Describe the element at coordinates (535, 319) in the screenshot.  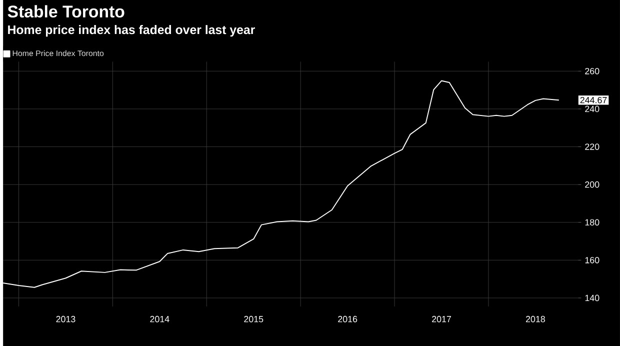
I see `x-tick-label: 2018` at that location.